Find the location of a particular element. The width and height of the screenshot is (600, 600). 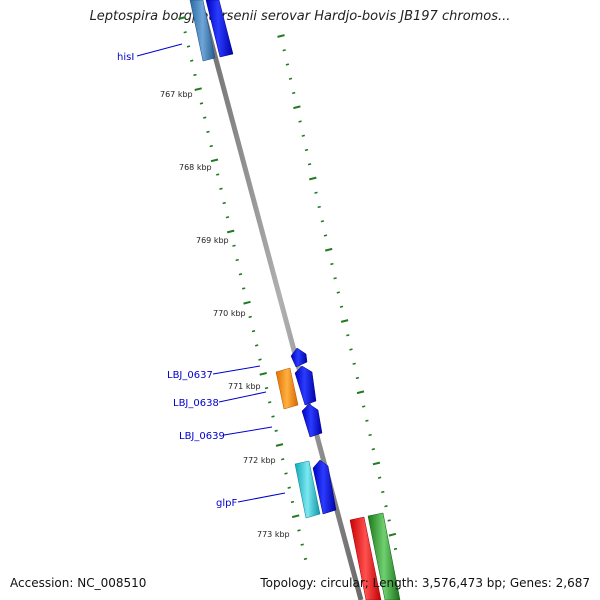

accession-text: Accession: NC_008510 is located at coordinates (78, 583).